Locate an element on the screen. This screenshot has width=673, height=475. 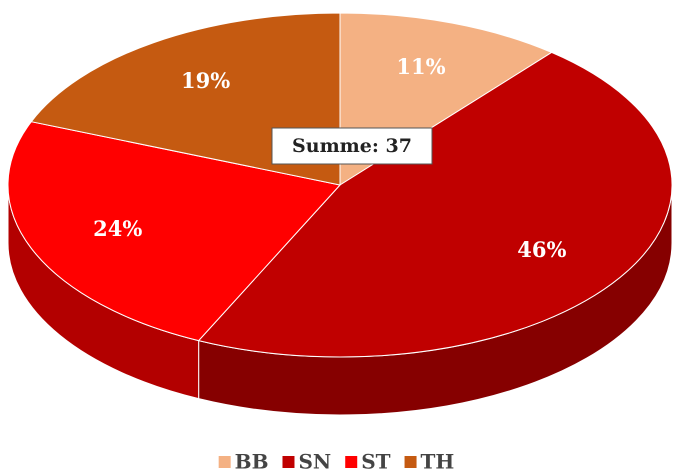
annotation: Summe: 37 is located at coordinates (352, 146).